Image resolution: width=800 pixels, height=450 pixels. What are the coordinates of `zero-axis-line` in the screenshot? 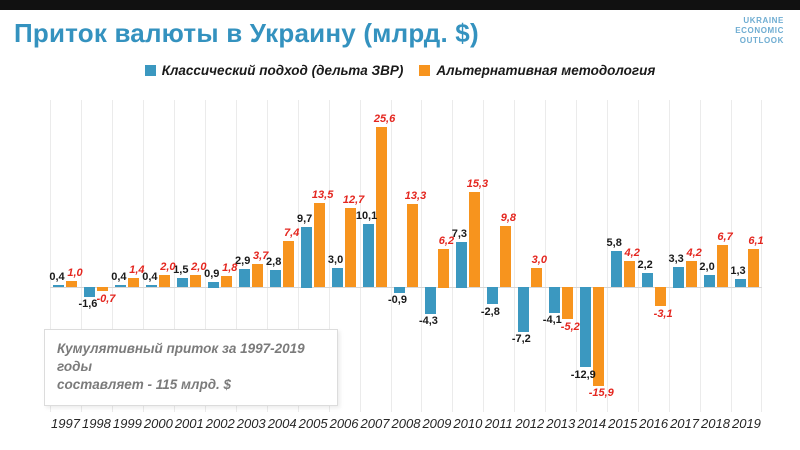 It's located at (406, 287).